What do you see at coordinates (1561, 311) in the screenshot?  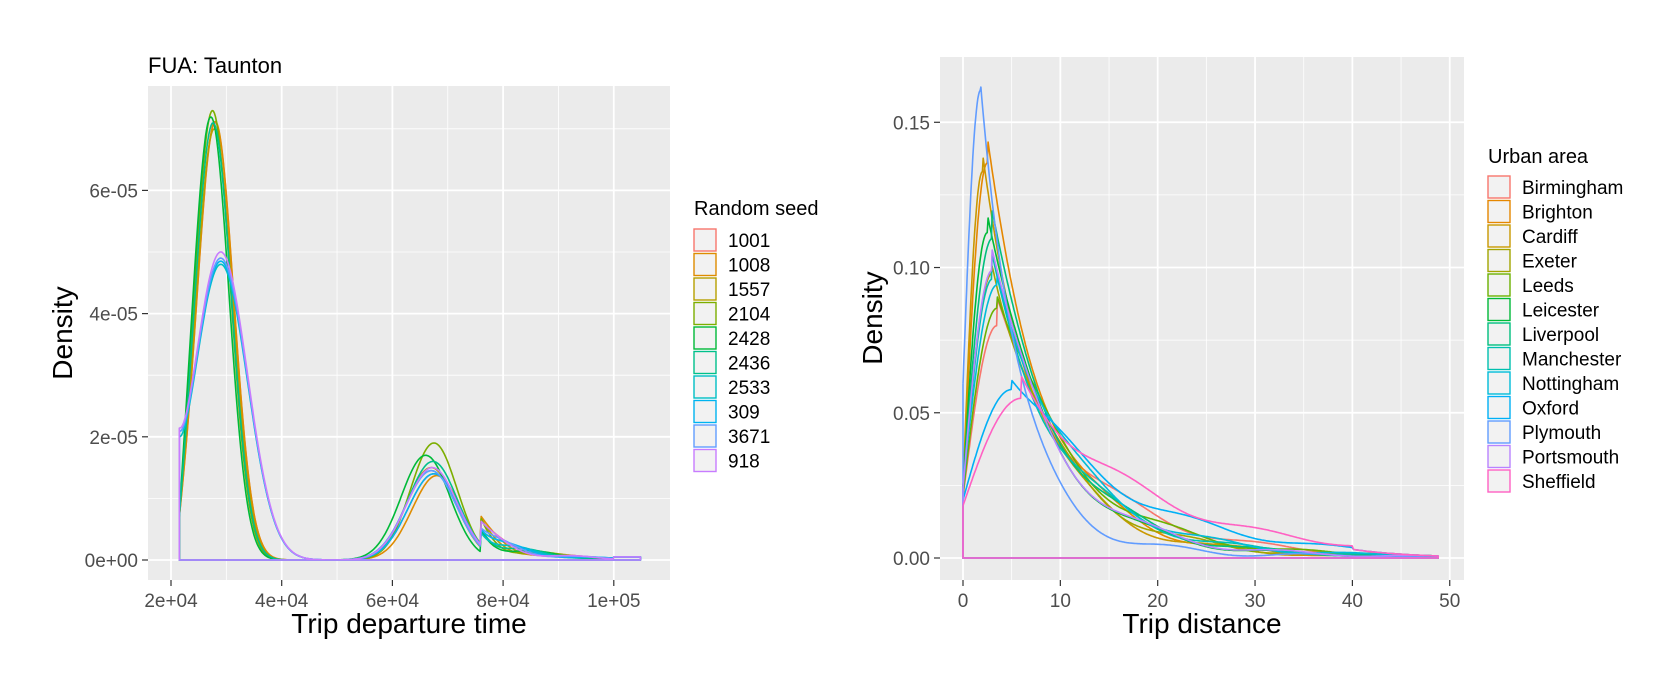 I see `legend-label: Leicester` at bounding box center [1561, 311].